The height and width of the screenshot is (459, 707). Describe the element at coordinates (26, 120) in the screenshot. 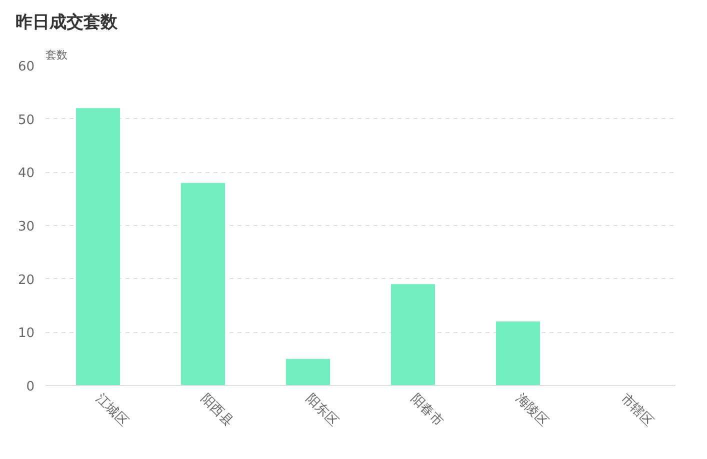

I see `y-tick-label: 50` at that location.